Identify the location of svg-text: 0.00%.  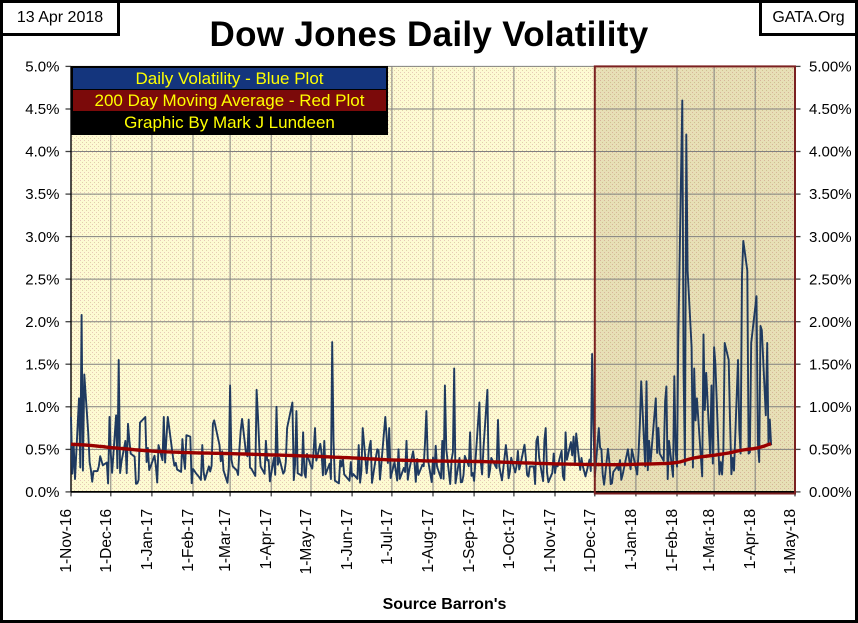
(830, 492).